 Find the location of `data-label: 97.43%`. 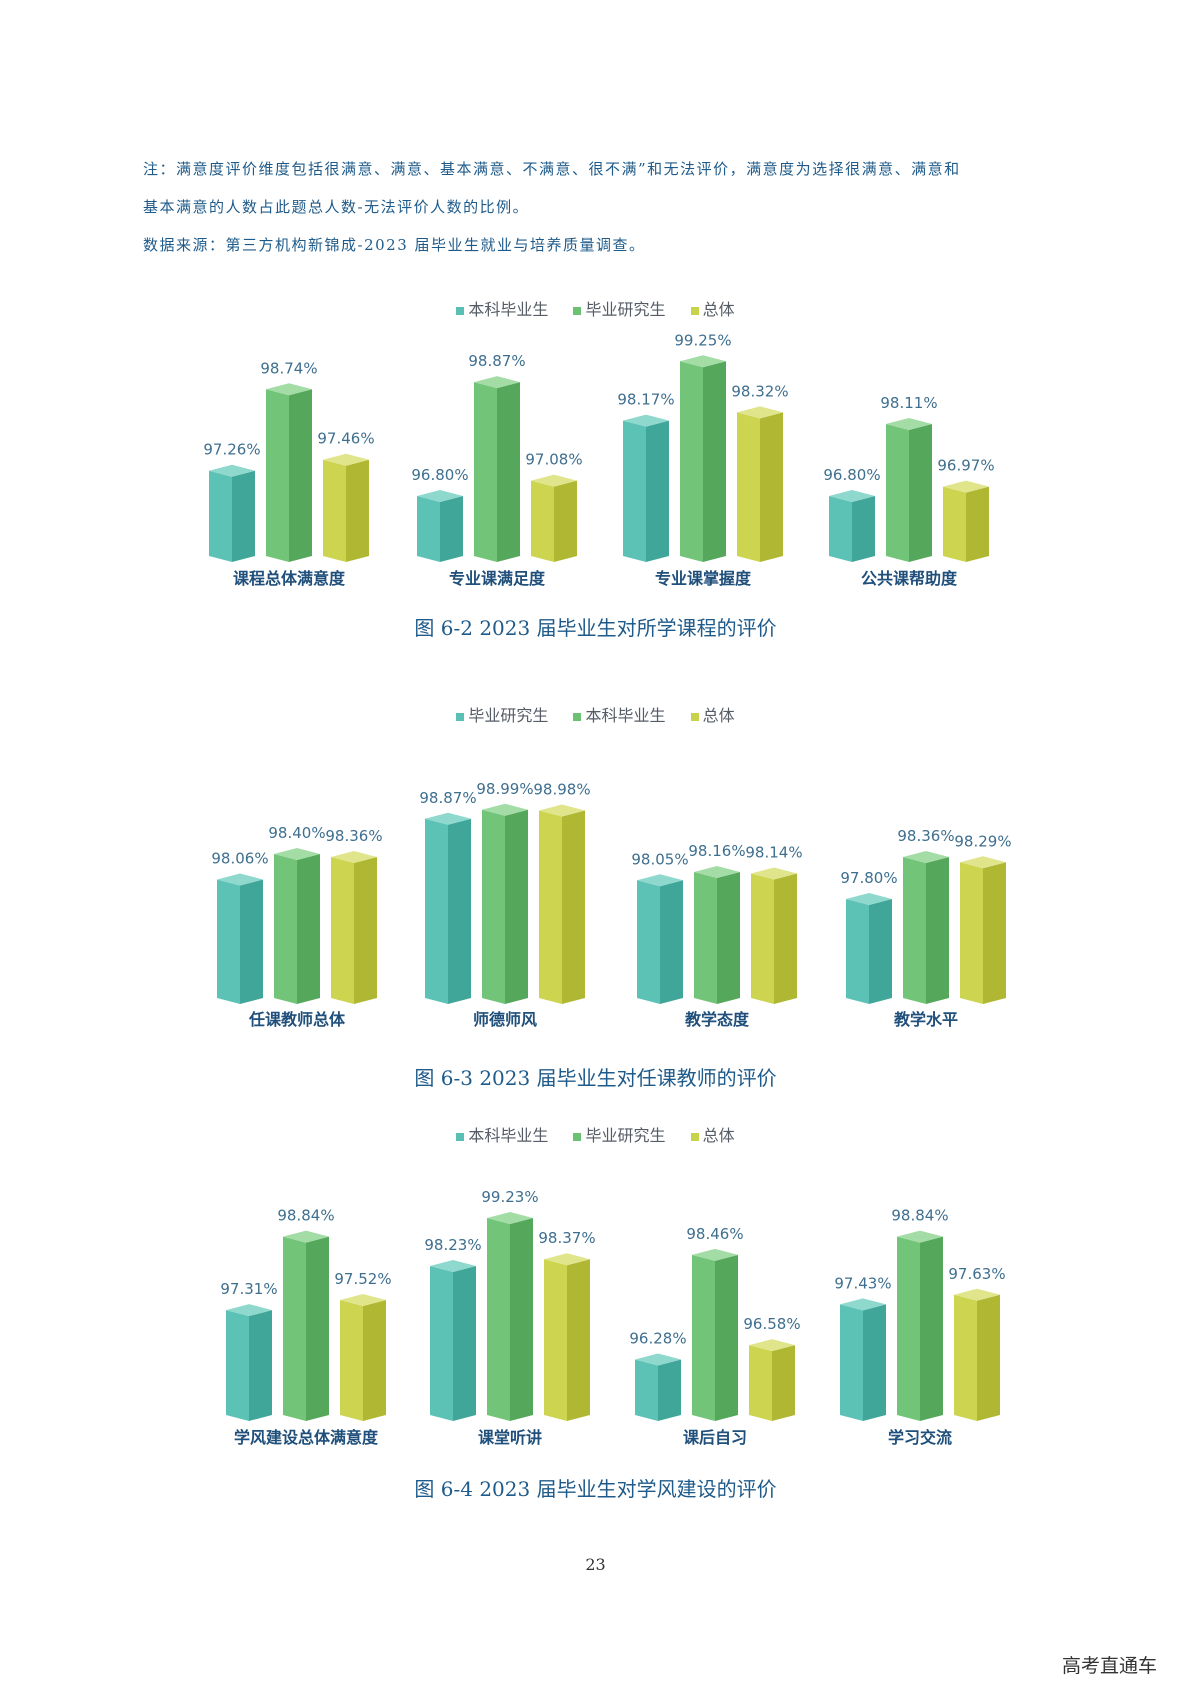

data-label: 97.43% is located at coordinates (862, 1283).